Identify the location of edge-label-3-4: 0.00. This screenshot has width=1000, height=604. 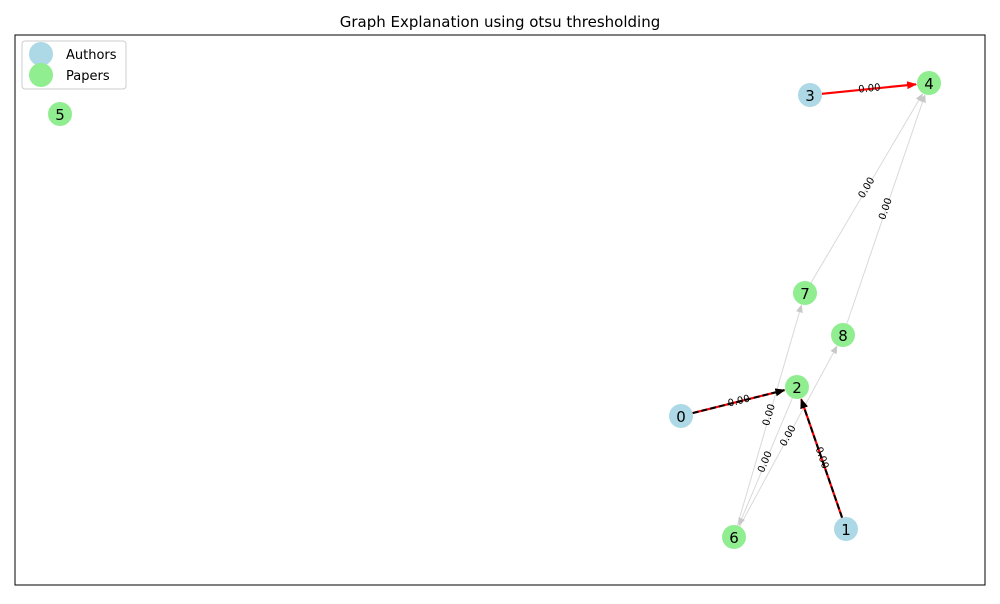
(869, 88).